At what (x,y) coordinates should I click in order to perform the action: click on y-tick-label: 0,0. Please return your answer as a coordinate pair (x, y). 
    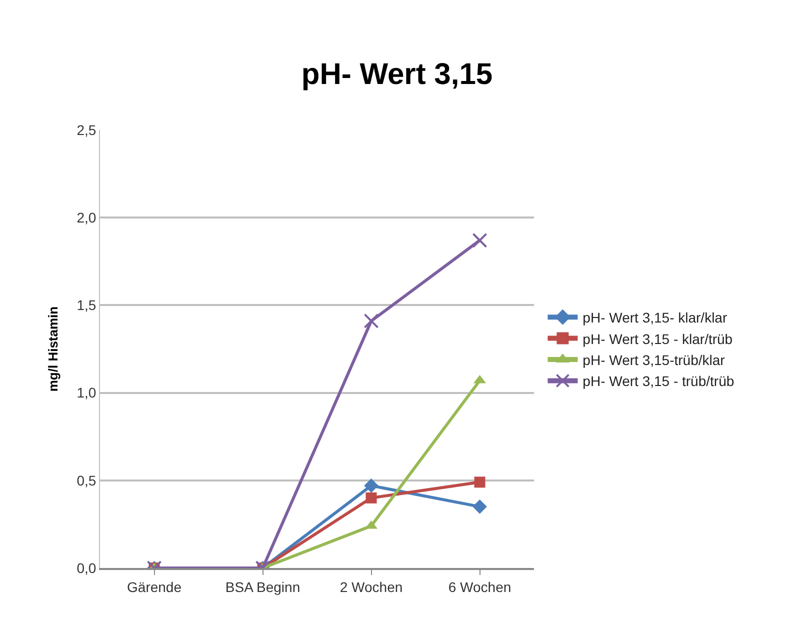
    Looking at the image, I should click on (86, 568).